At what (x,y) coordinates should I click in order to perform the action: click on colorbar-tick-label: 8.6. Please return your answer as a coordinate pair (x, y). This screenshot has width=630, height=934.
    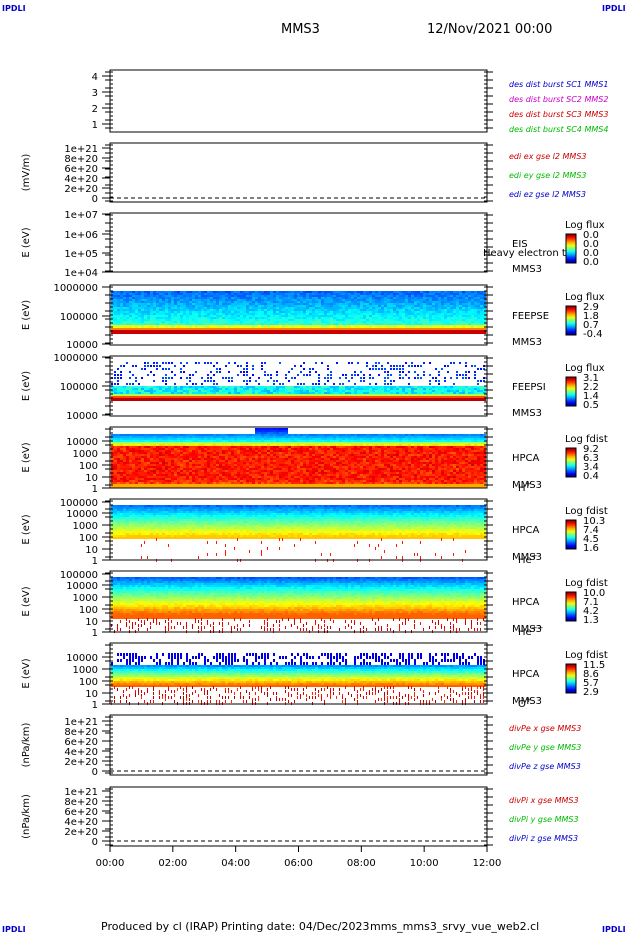
    Looking at the image, I should click on (591, 674).